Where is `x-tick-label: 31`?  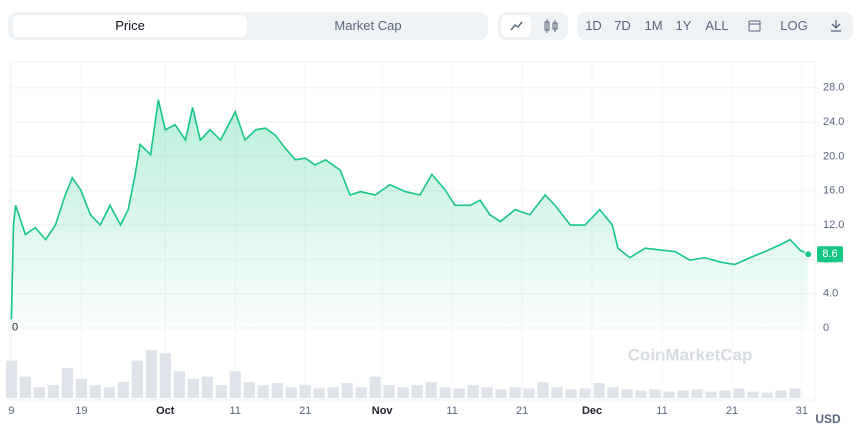
x-tick-label: 31 is located at coordinates (802, 411).